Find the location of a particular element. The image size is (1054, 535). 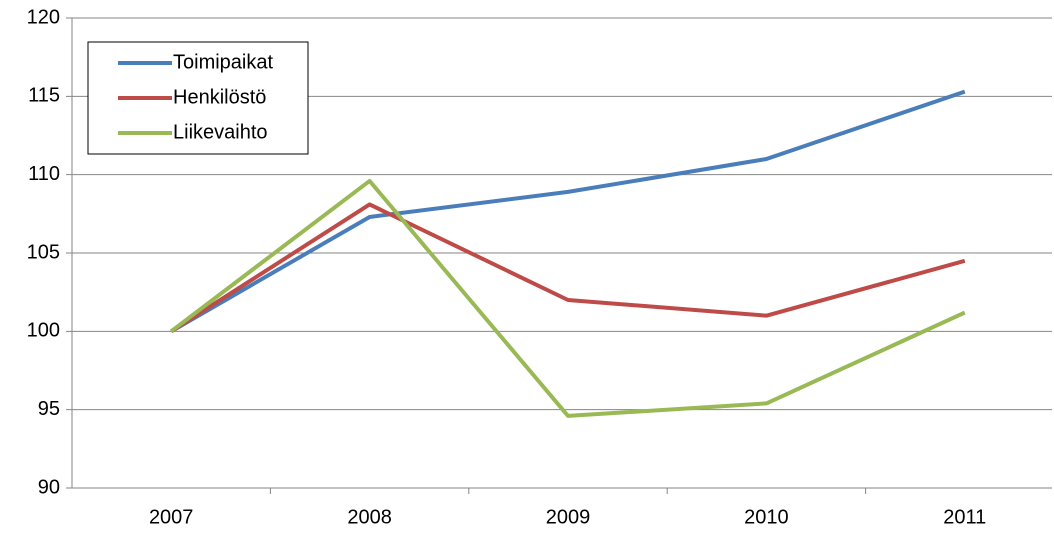

legend-label: Liikevaihto is located at coordinates (220, 132).